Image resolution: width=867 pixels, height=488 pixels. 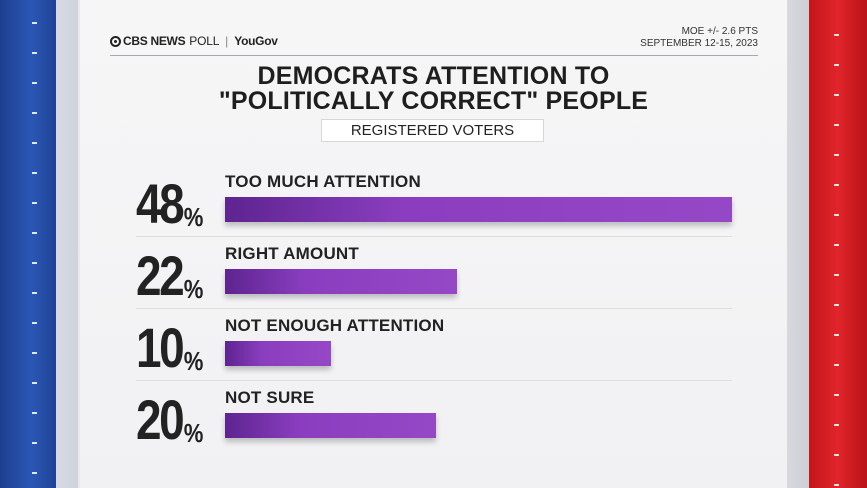 What do you see at coordinates (160, 203) in the screenshot?
I see `value-number: 48` at bounding box center [160, 203].